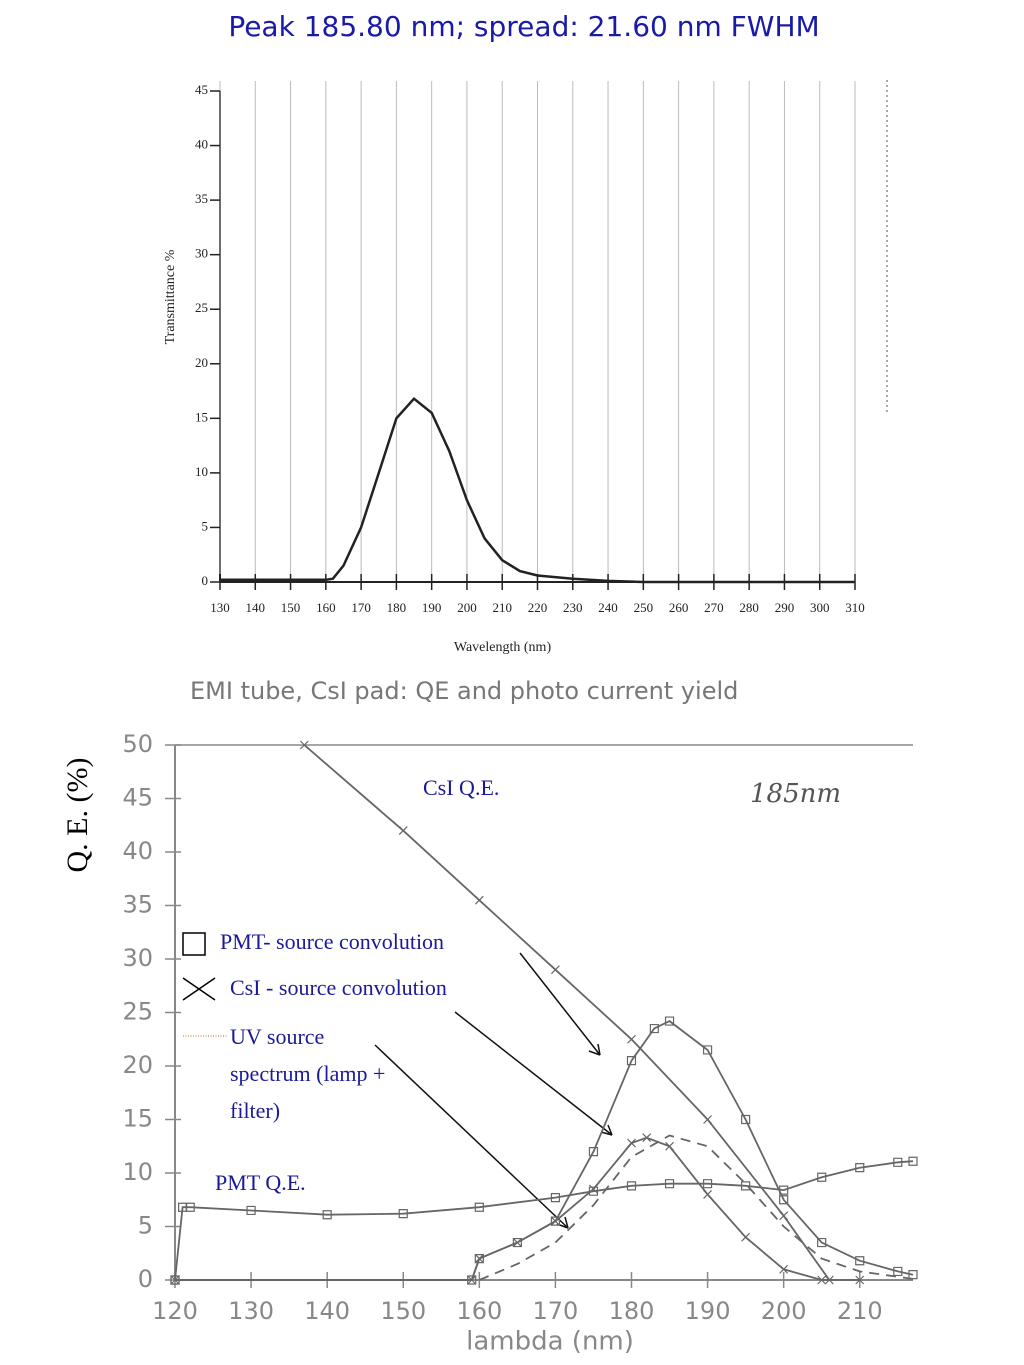 This screenshot has width=1024, height=1365. I want to click on arrows, so click(493, 1090).